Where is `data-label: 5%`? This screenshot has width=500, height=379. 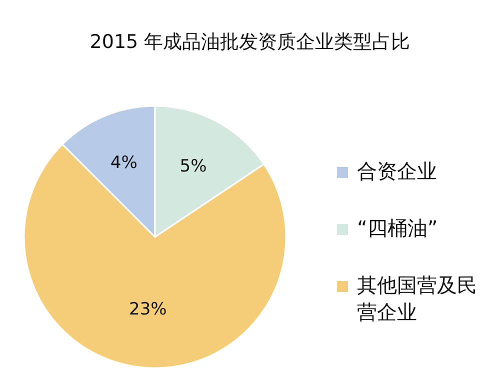 data-label: 5% is located at coordinates (193, 166).